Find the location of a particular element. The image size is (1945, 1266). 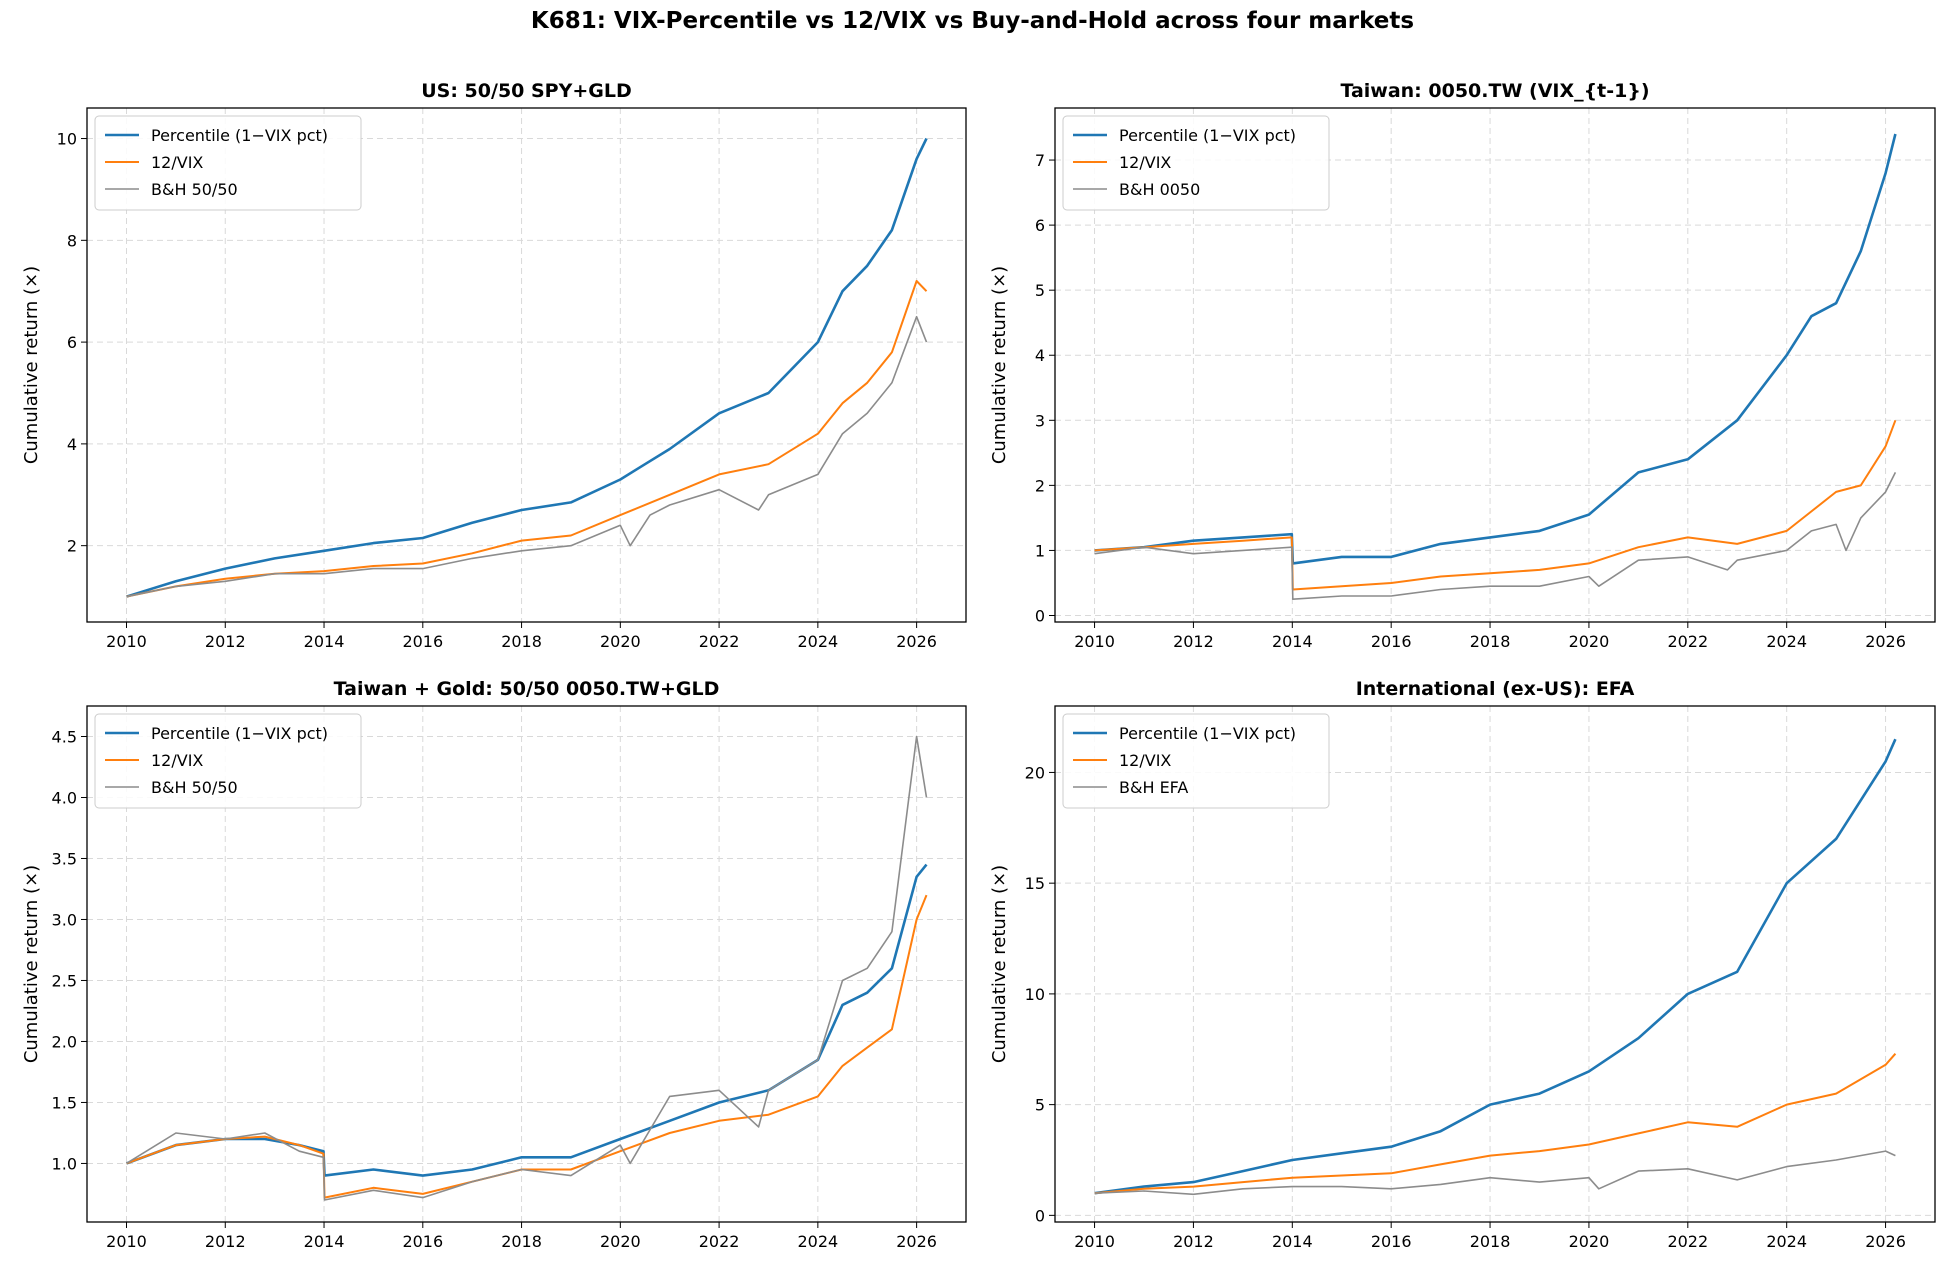

y-tick-label: 20 is located at coordinates (1035, 772).